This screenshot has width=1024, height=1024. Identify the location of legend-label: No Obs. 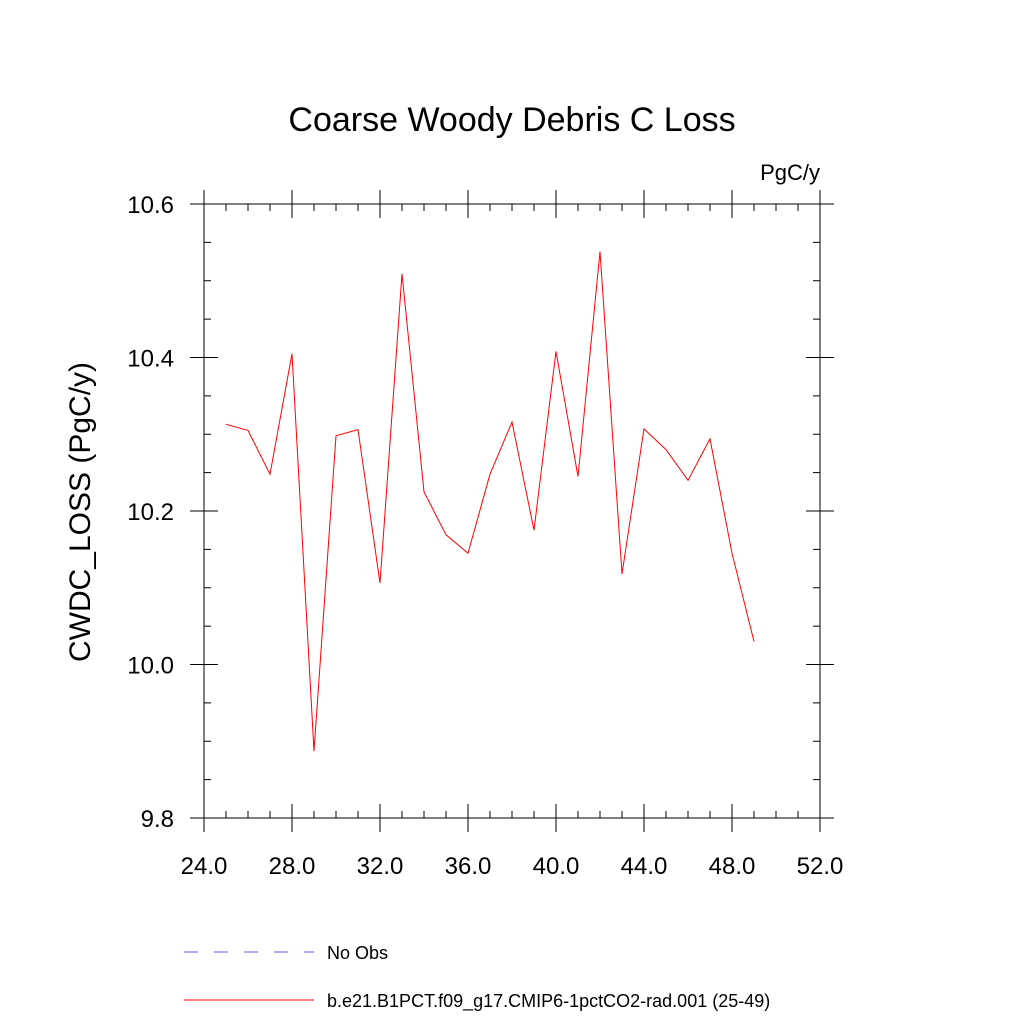
(357, 953).